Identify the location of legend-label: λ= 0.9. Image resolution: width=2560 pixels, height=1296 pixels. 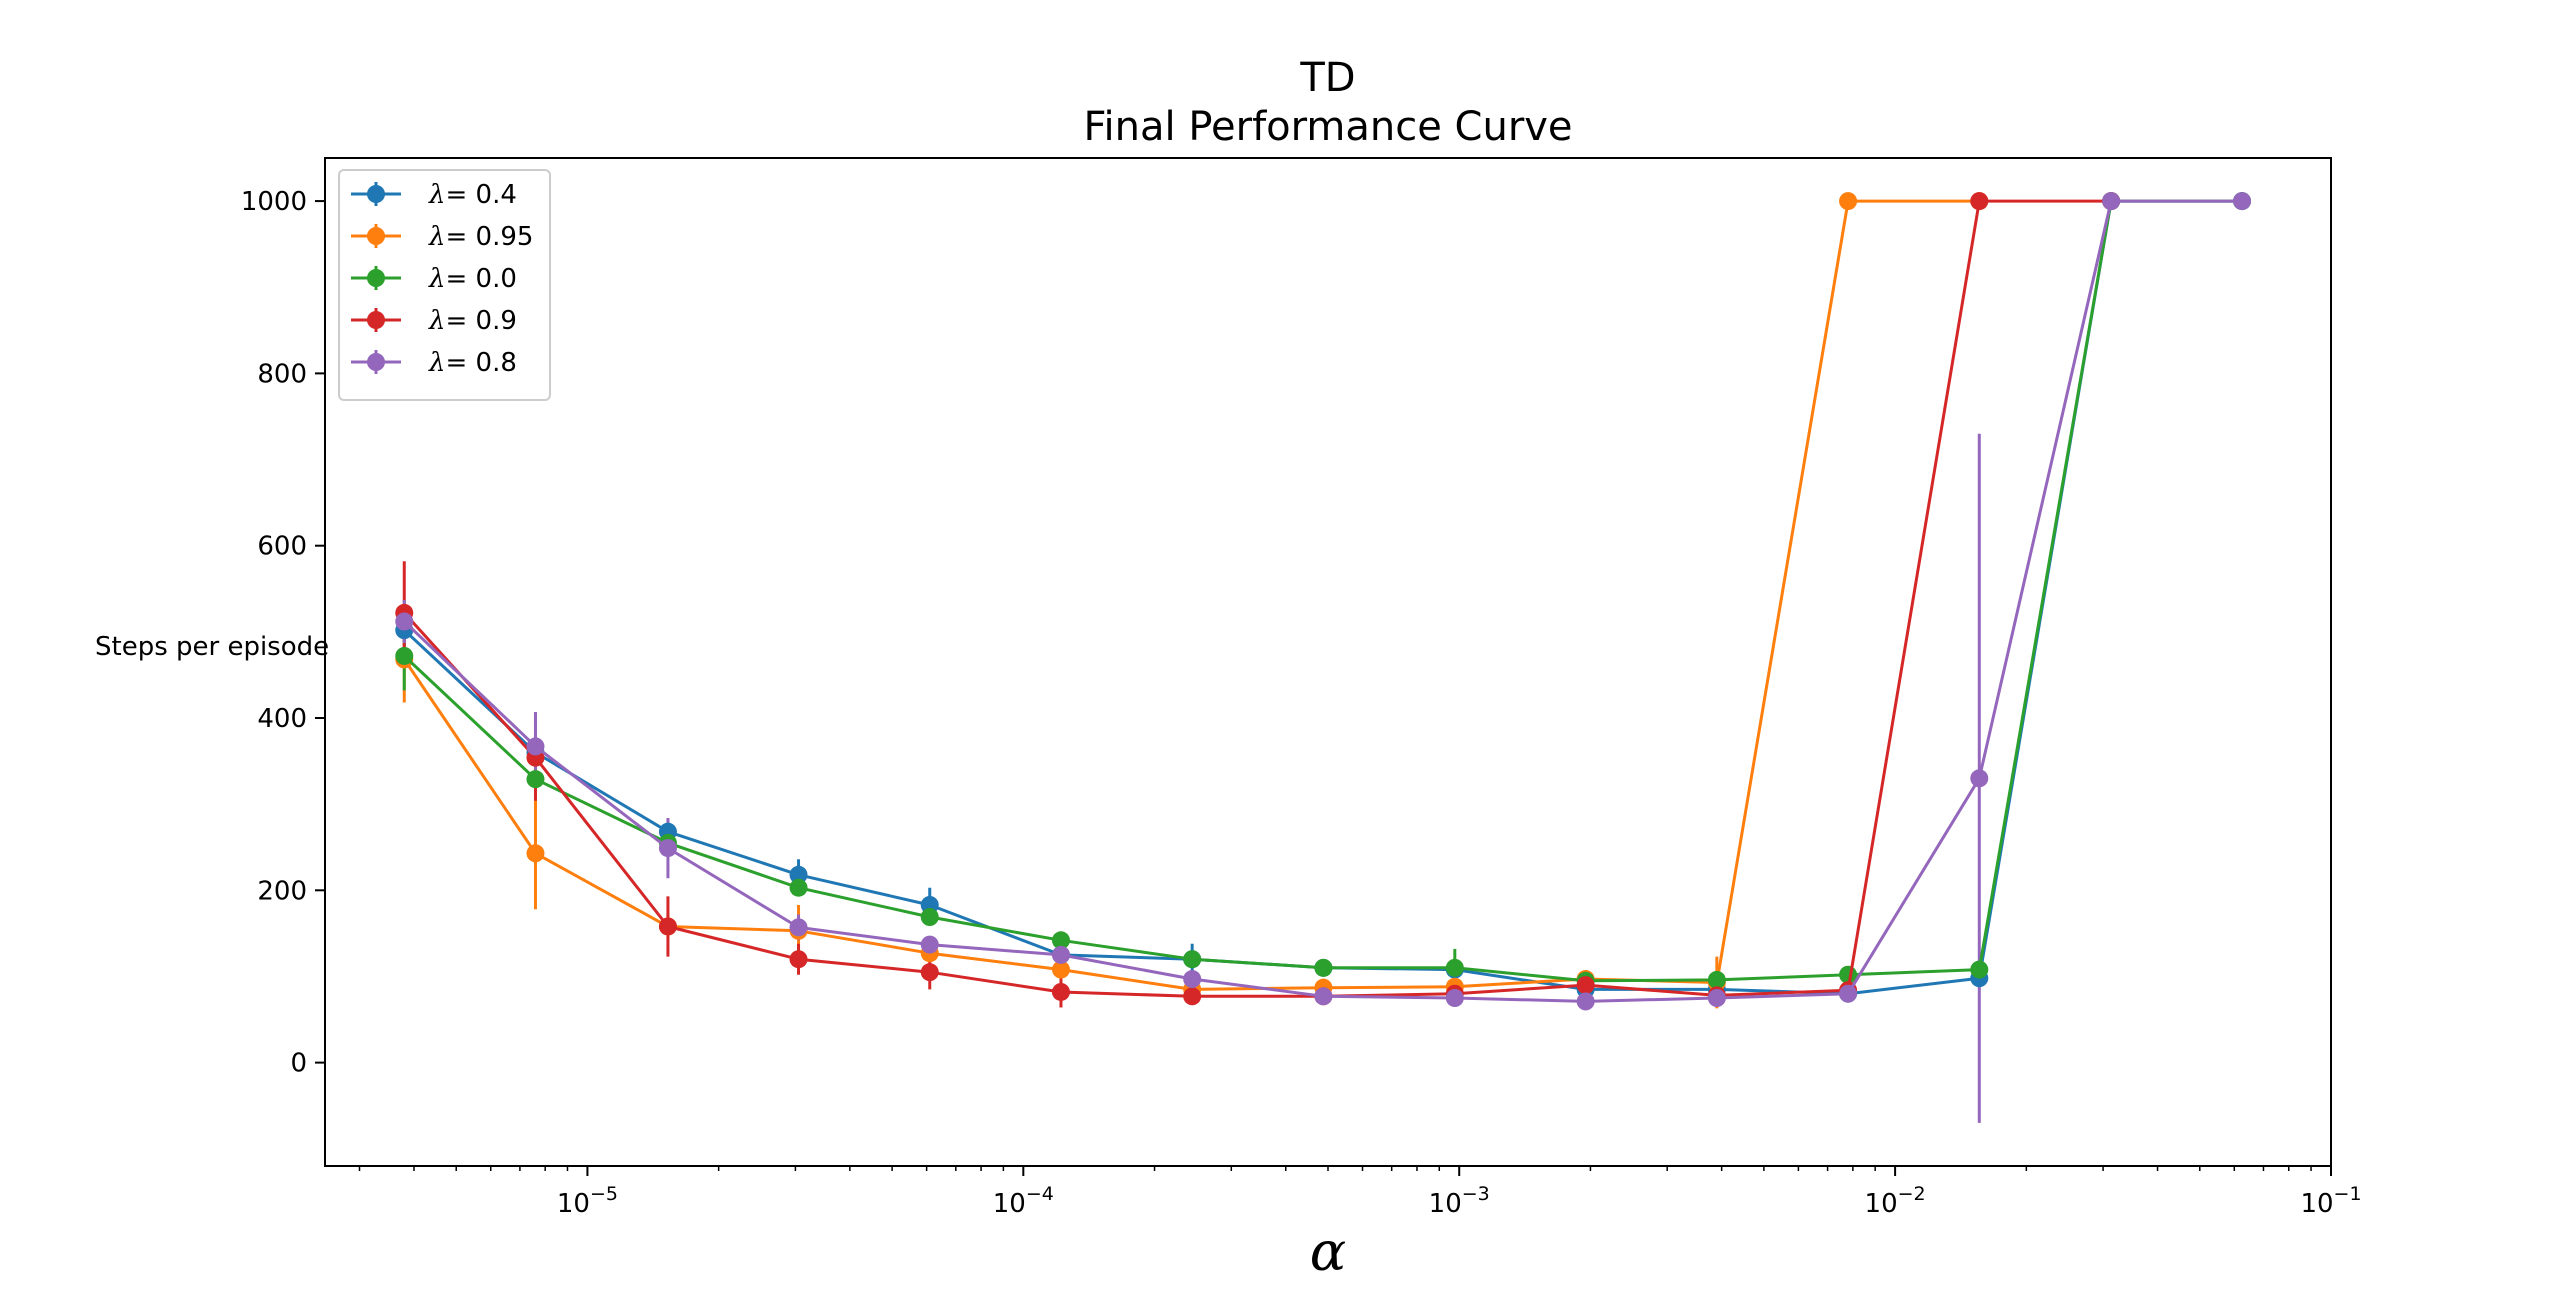
(472, 321).